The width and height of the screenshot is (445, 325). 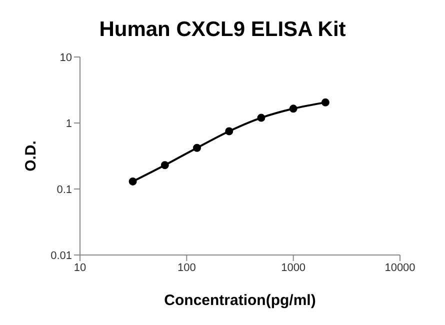 What do you see at coordinates (400, 268) in the screenshot?
I see `x-tick-label: 10000` at bounding box center [400, 268].